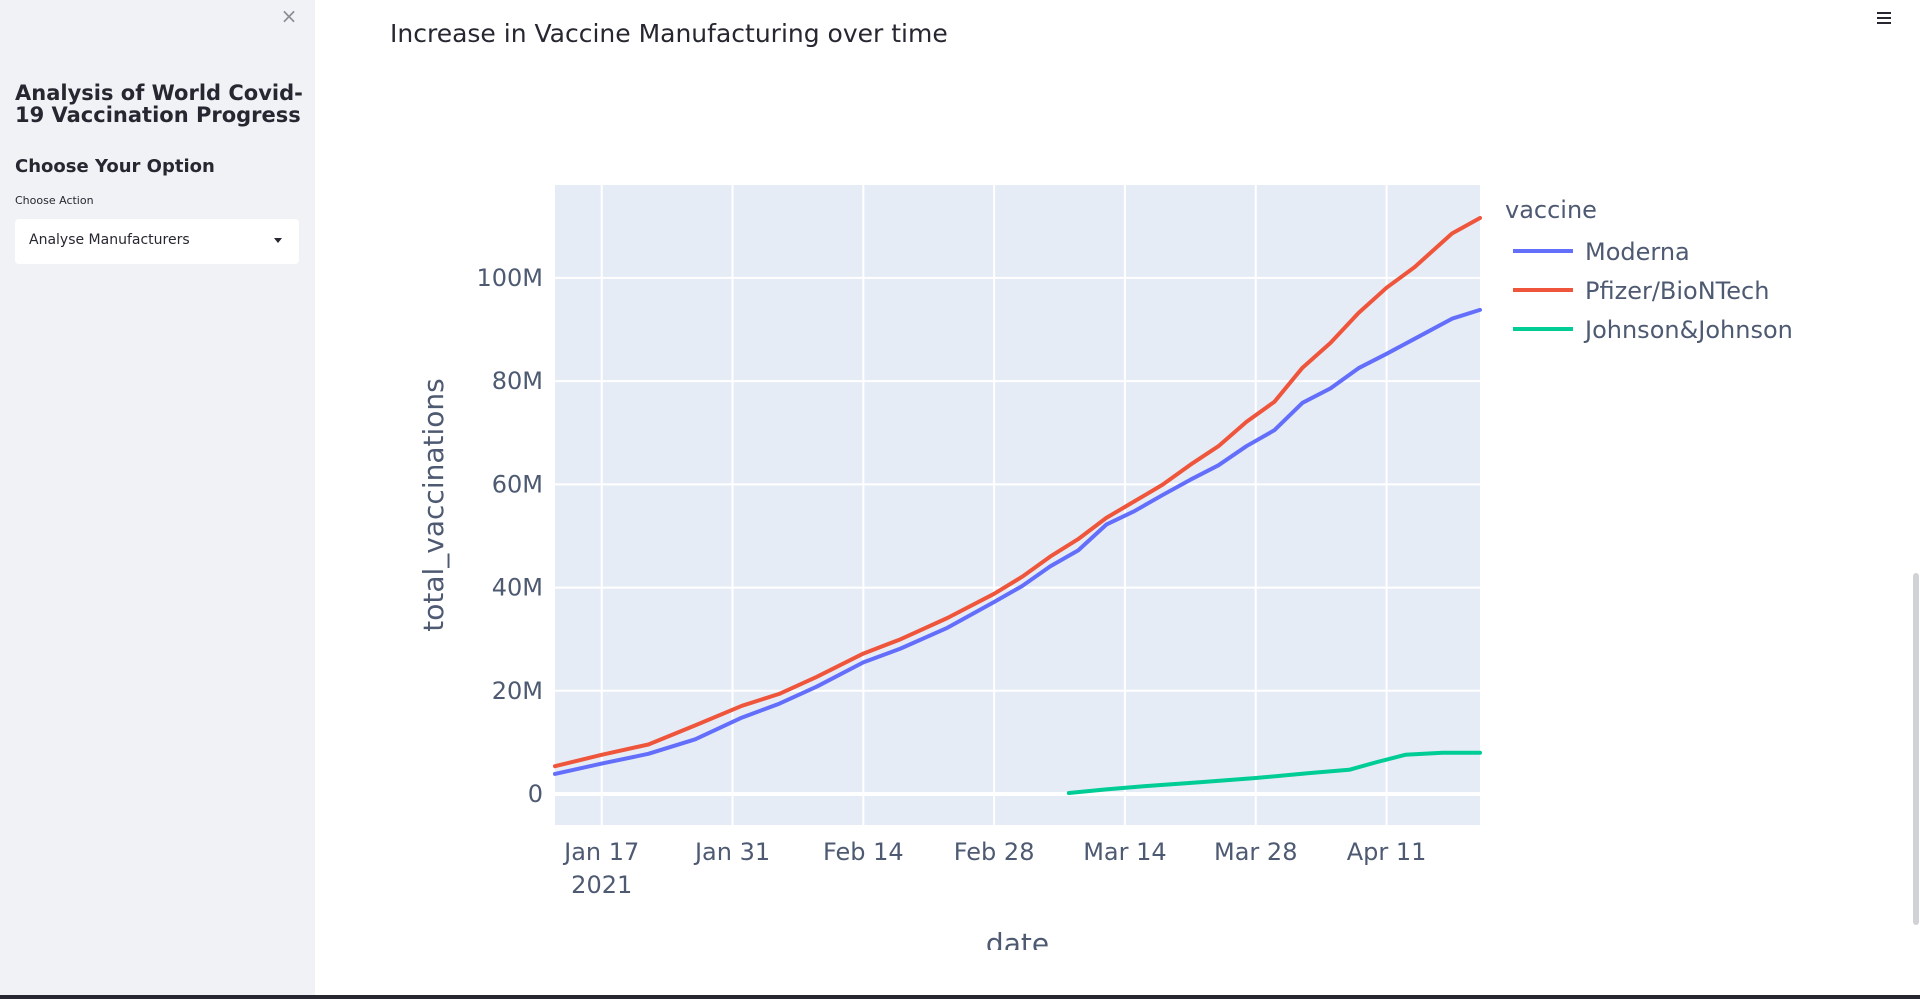 Image resolution: width=1920 pixels, height=999 pixels. I want to click on select-value: Analyse Manufacturers, so click(109, 240).